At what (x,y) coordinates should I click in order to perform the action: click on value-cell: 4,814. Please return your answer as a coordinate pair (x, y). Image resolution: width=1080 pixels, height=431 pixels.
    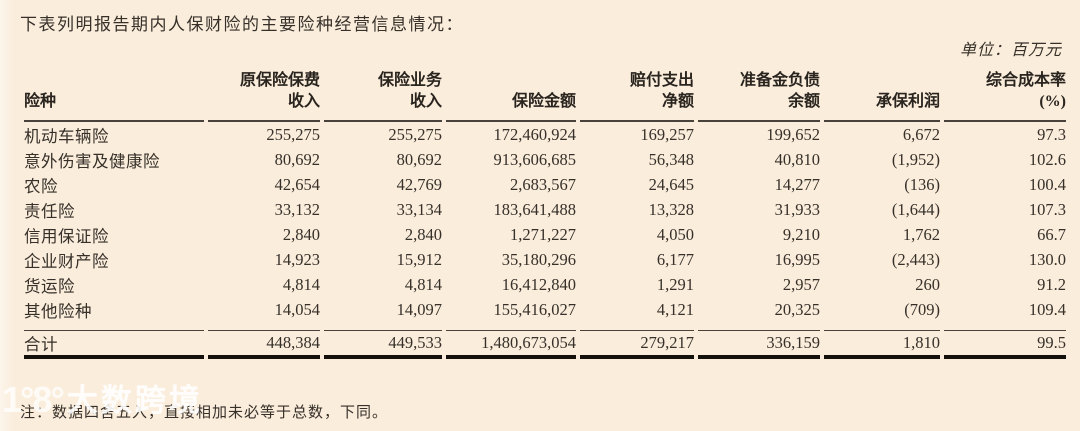
    Looking at the image, I should click on (423, 284).